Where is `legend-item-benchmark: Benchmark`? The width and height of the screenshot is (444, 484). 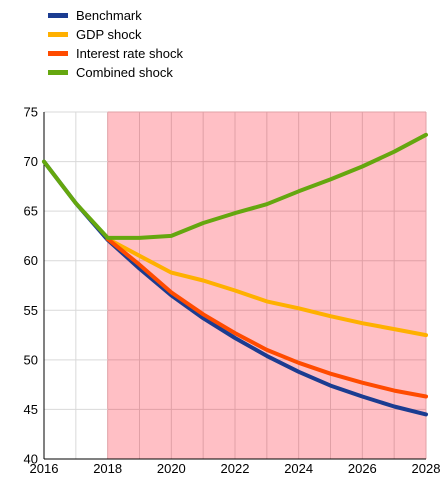 legend-item-benchmark: Benchmark is located at coordinates (115, 15).